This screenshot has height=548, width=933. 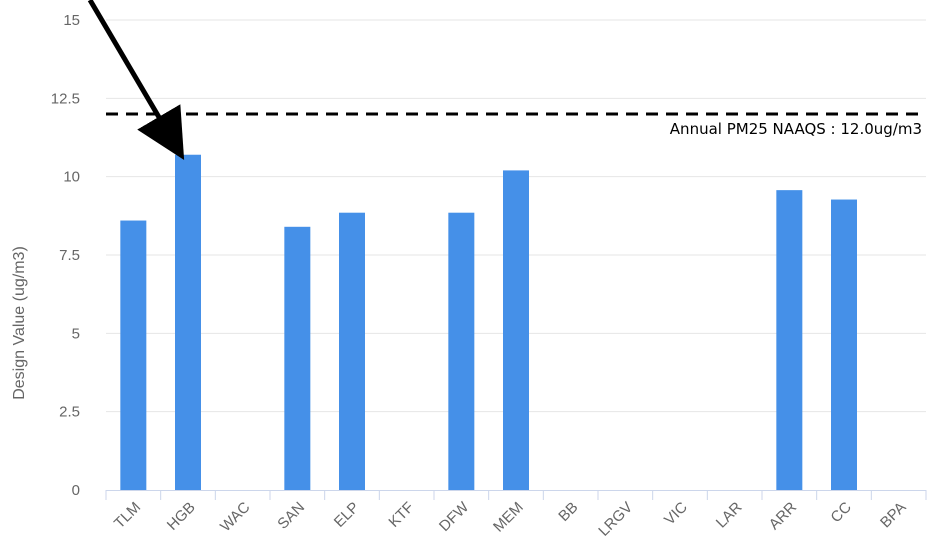 What do you see at coordinates (615, 519) in the screenshot?
I see `x-tick-label: LRGV` at bounding box center [615, 519].